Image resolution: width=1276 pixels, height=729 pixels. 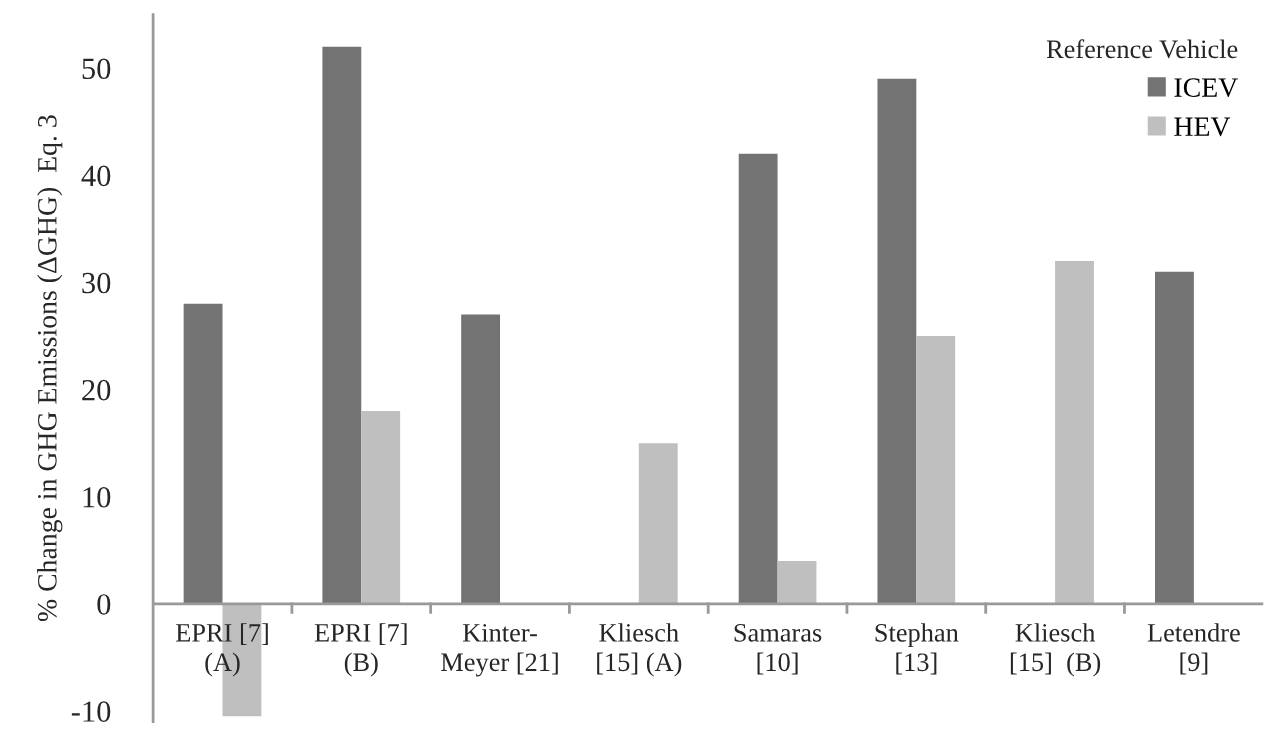 I want to click on y-tick-label: 10, so click(x=97, y=497).